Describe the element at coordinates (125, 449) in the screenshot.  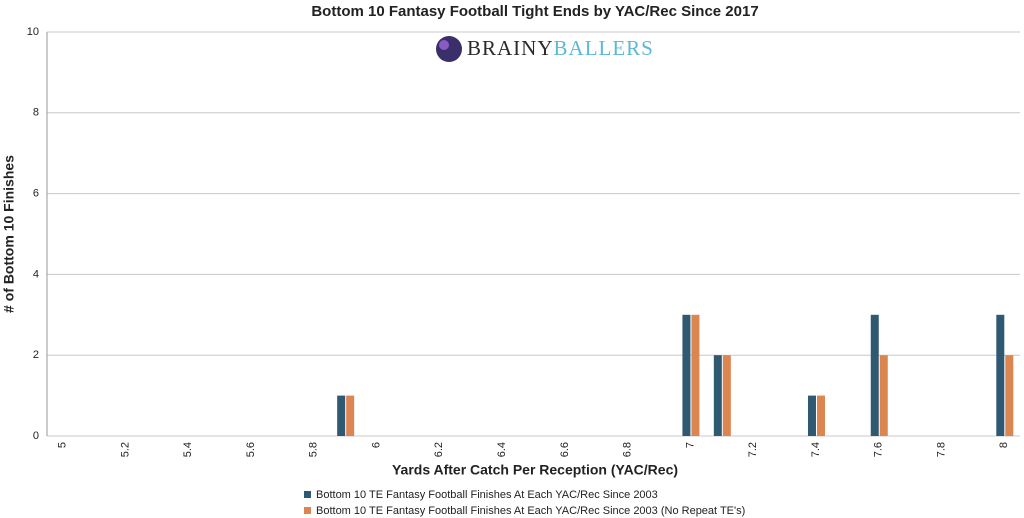
I see `x-tick-label: 5.2` at that location.